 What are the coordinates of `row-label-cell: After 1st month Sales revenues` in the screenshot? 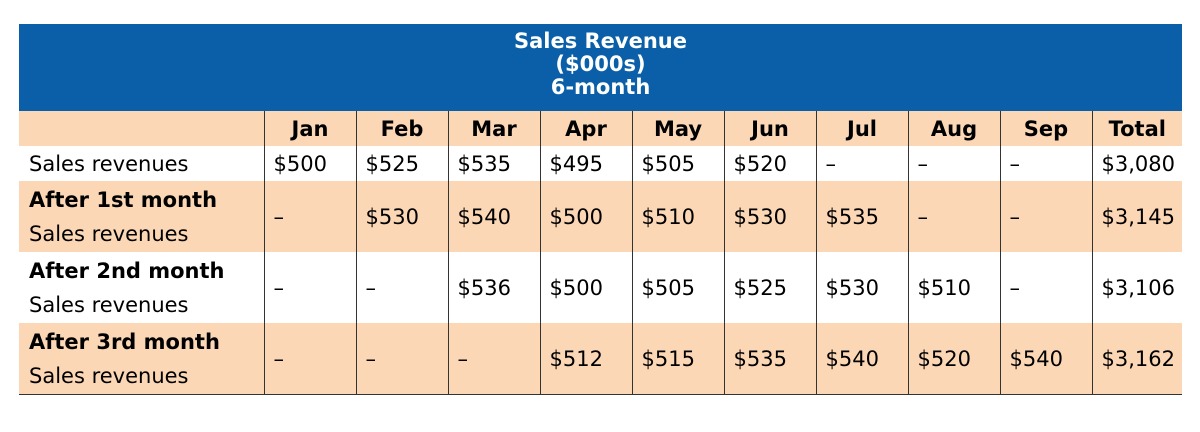 It's located at (141, 216).